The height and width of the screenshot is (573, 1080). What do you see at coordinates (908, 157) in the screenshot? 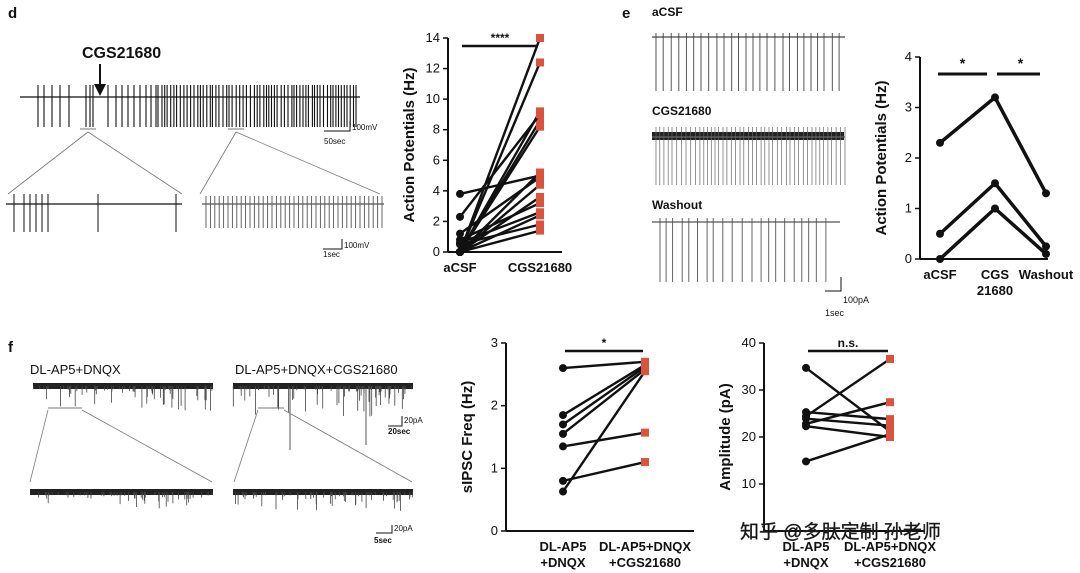
I see `y-tick-label: 2` at bounding box center [908, 157].